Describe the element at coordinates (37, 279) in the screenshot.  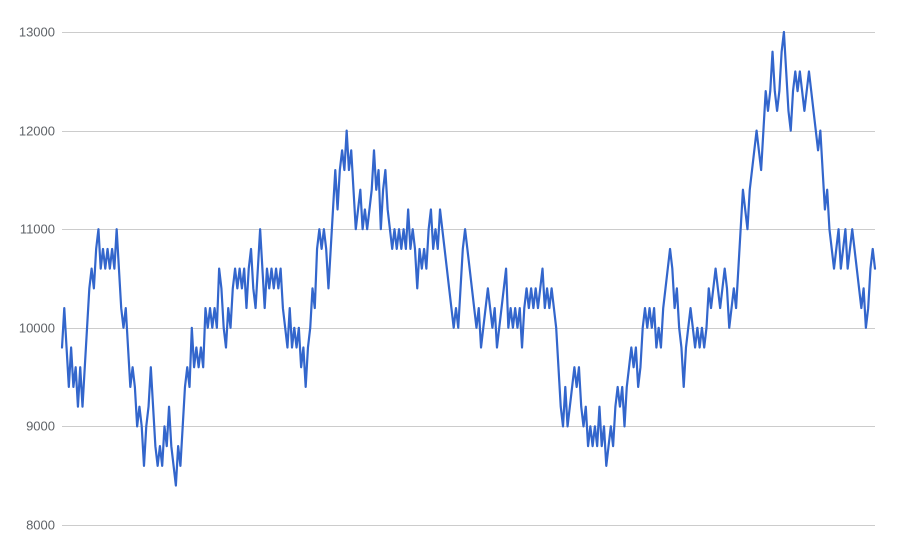
I see `y-axis: 8000 9000 10000 11000 12000 13000` at that location.